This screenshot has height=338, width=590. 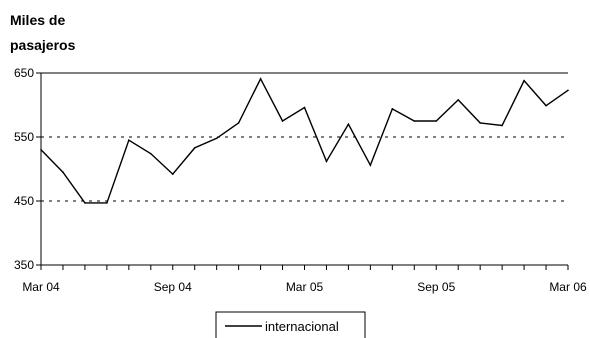 What do you see at coordinates (38, 20) in the screenshot?
I see `y-axis-label-line-1: Miles de` at bounding box center [38, 20].